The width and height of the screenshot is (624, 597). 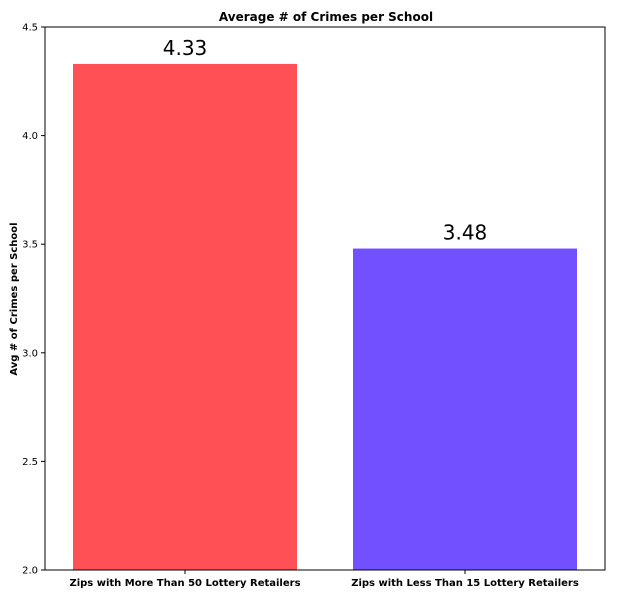 What do you see at coordinates (465, 583) in the screenshot?
I see `x-tick-label-2: Zips with Less Than 15 Lottery Retailers` at bounding box center [465, 583].